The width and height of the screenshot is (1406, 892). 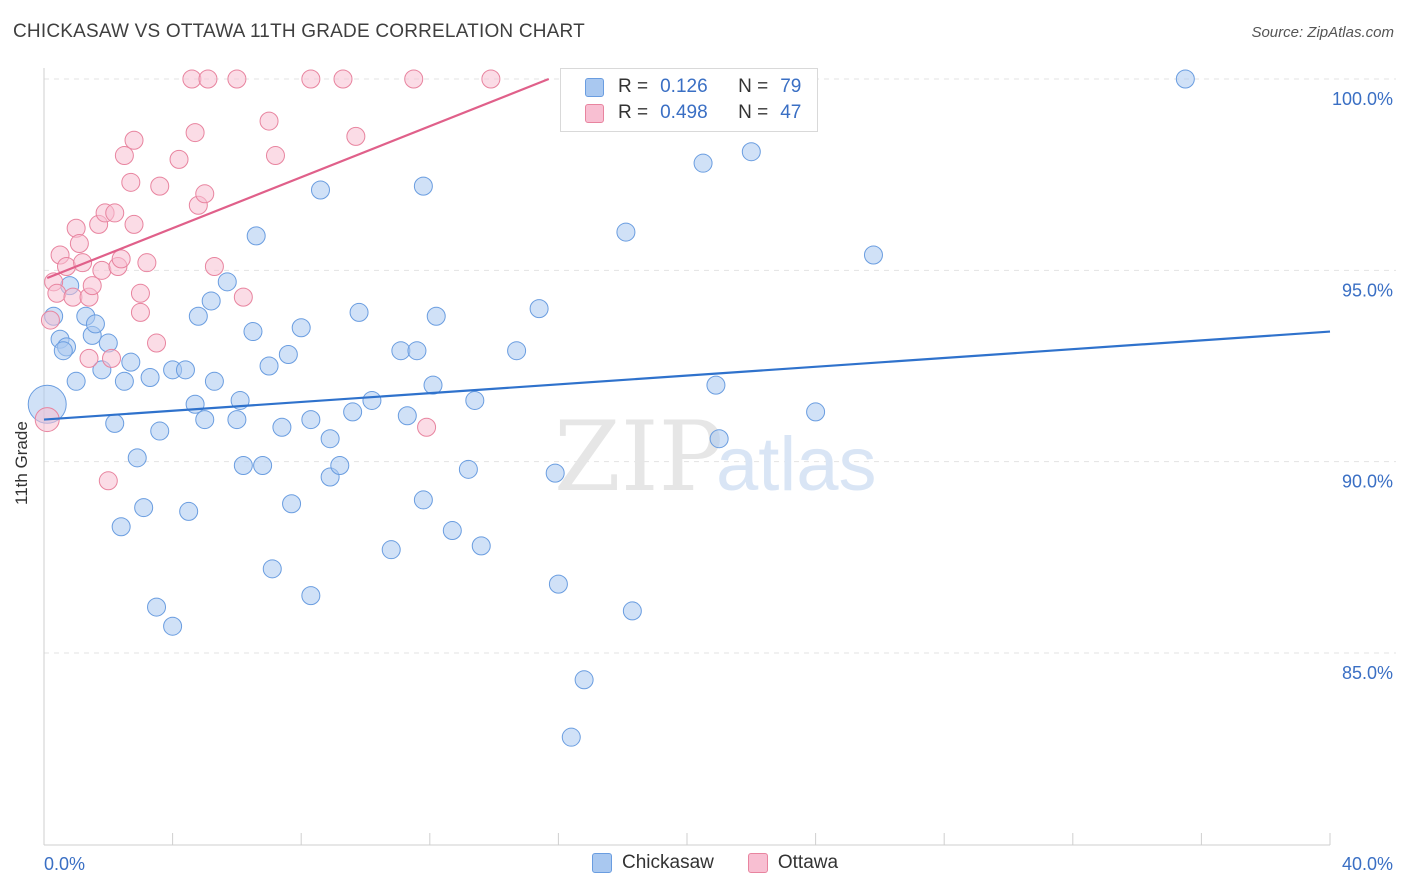 I want to click on x-tick-label: 40.0%, so click(x=1367, y=864).